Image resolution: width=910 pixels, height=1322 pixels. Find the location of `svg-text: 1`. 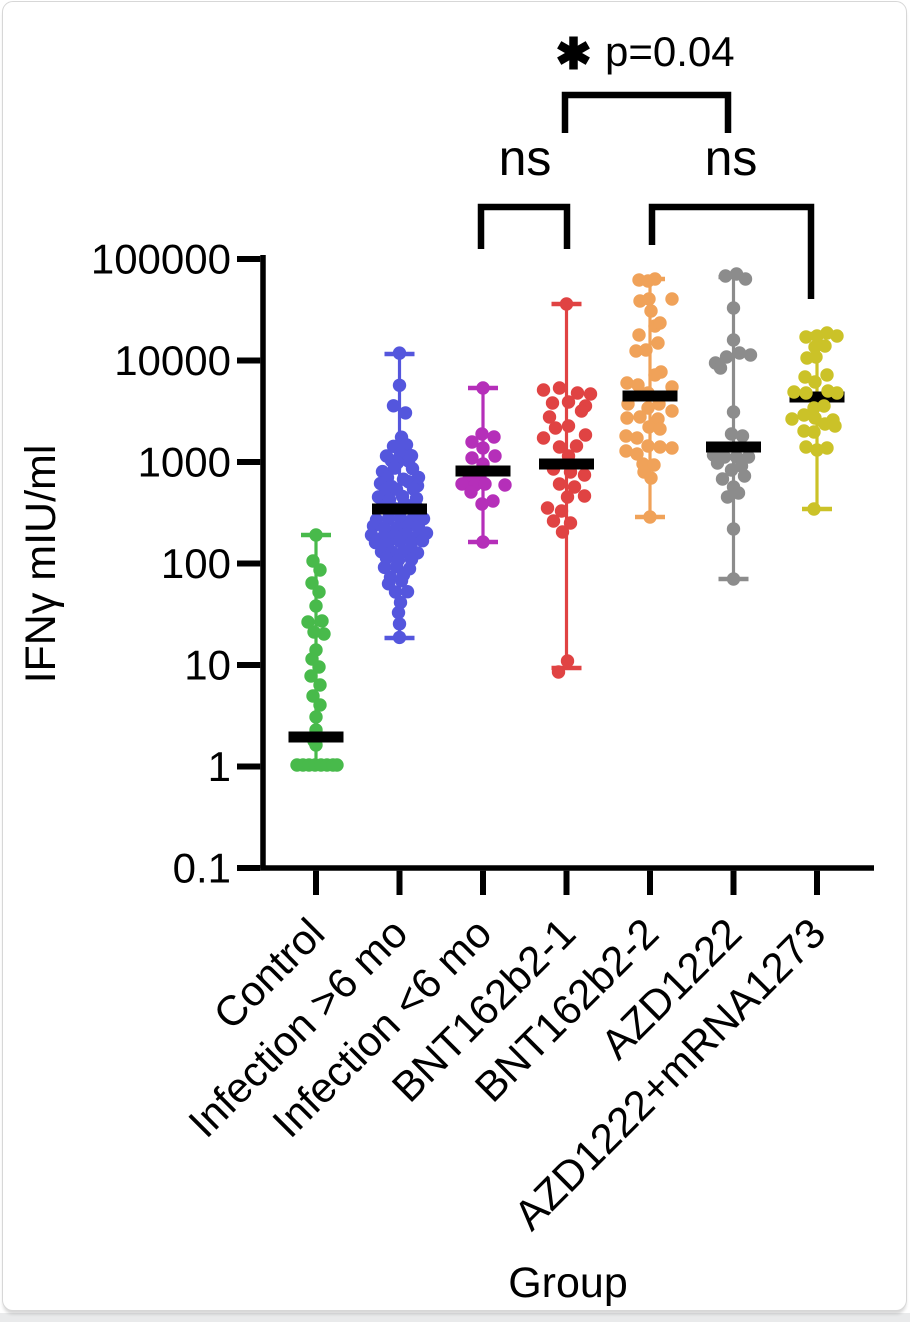

svg-text: 1 is located at coordinates (219, 766).